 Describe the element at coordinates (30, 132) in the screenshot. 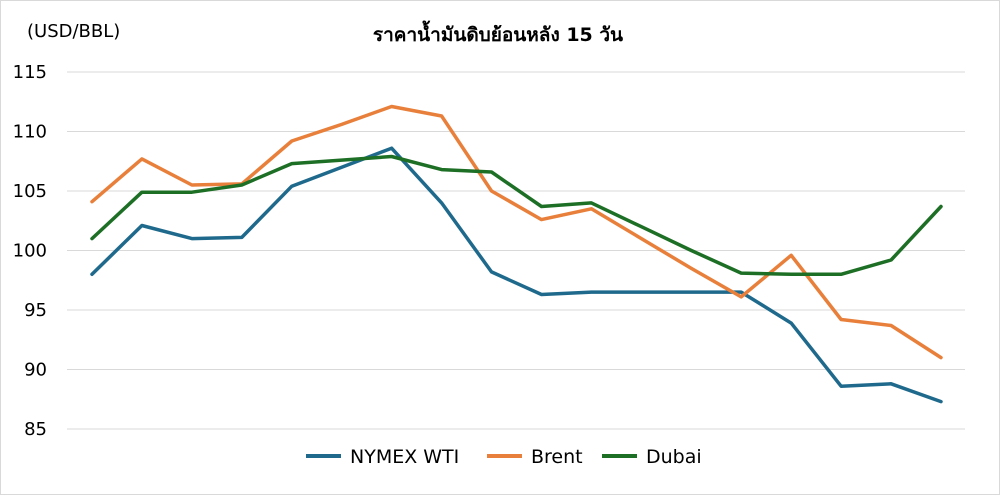

I see `ytick-label-110: 110` at that location.